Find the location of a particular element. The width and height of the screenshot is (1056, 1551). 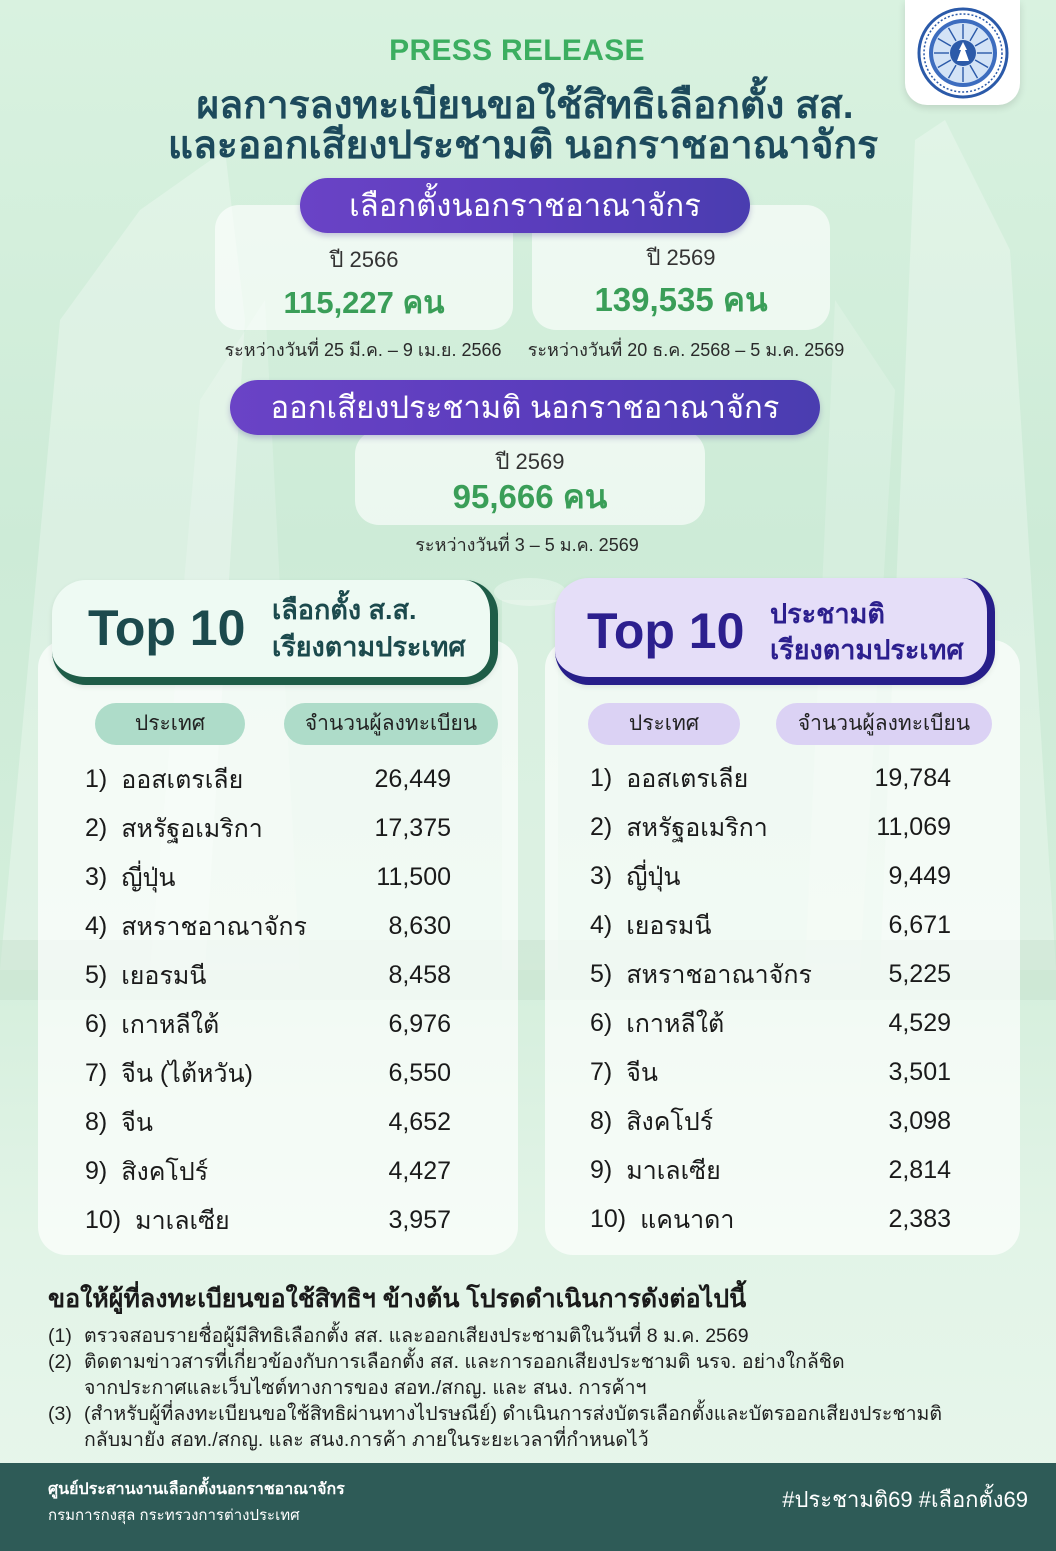

top10-election-heading: Top 10 is located at coordinates (167, 628).